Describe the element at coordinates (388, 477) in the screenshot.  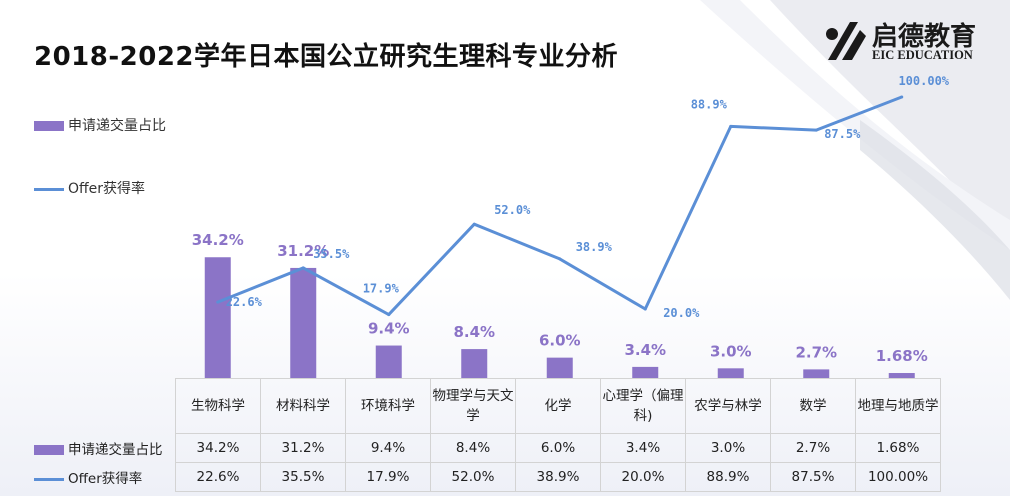
I see `table-cell: 17.9%` at that location.